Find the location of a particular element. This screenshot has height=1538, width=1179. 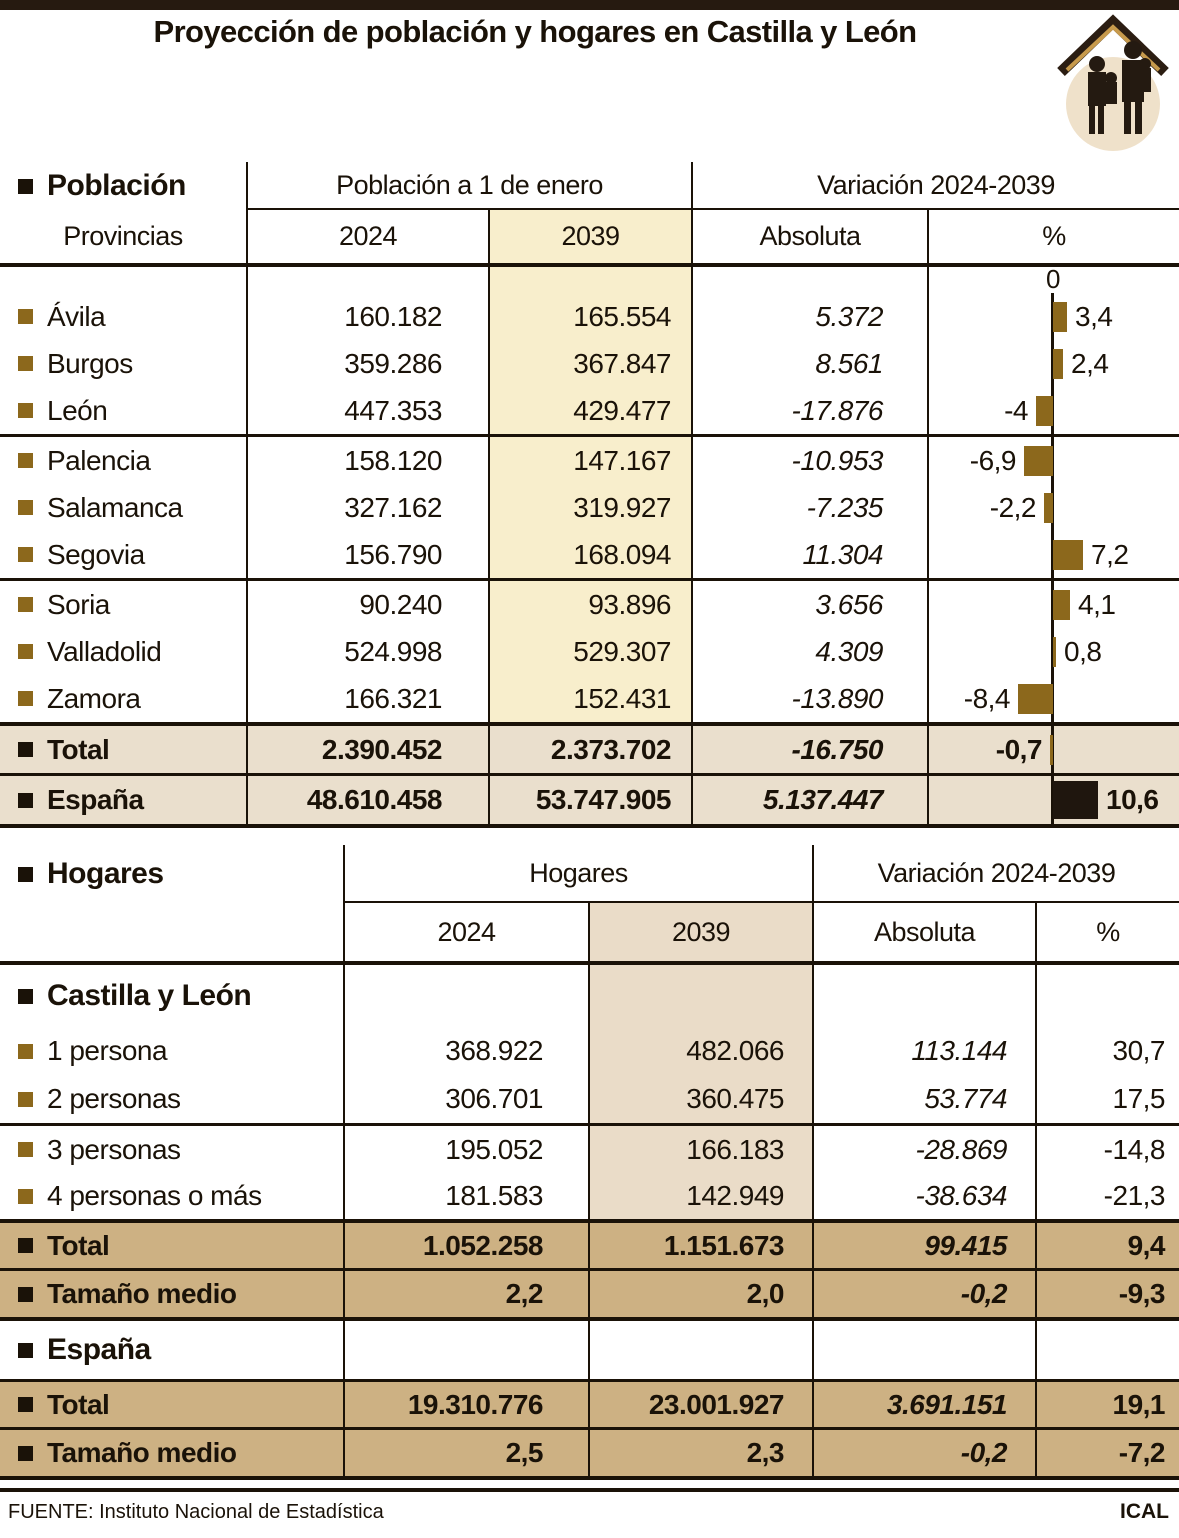

pop-abs-value: 3.656 is located at coordinates (811, 604).